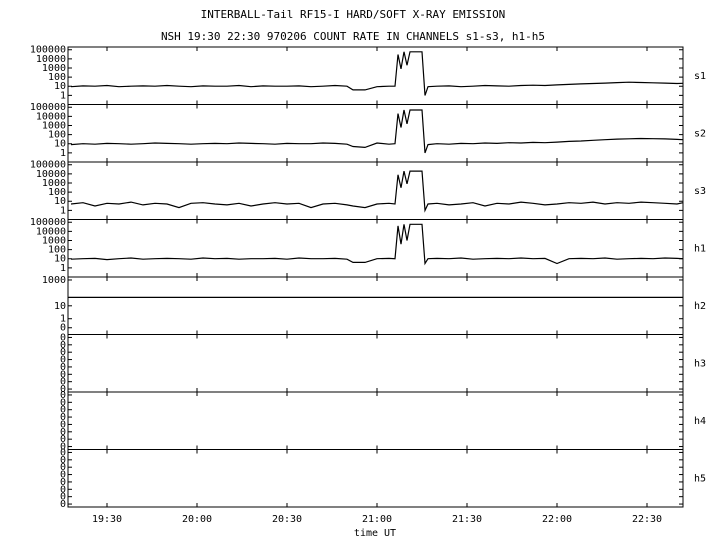 The image size is (720, 550). I want to click on x-tick-label: 22:30, so click(647, 519).